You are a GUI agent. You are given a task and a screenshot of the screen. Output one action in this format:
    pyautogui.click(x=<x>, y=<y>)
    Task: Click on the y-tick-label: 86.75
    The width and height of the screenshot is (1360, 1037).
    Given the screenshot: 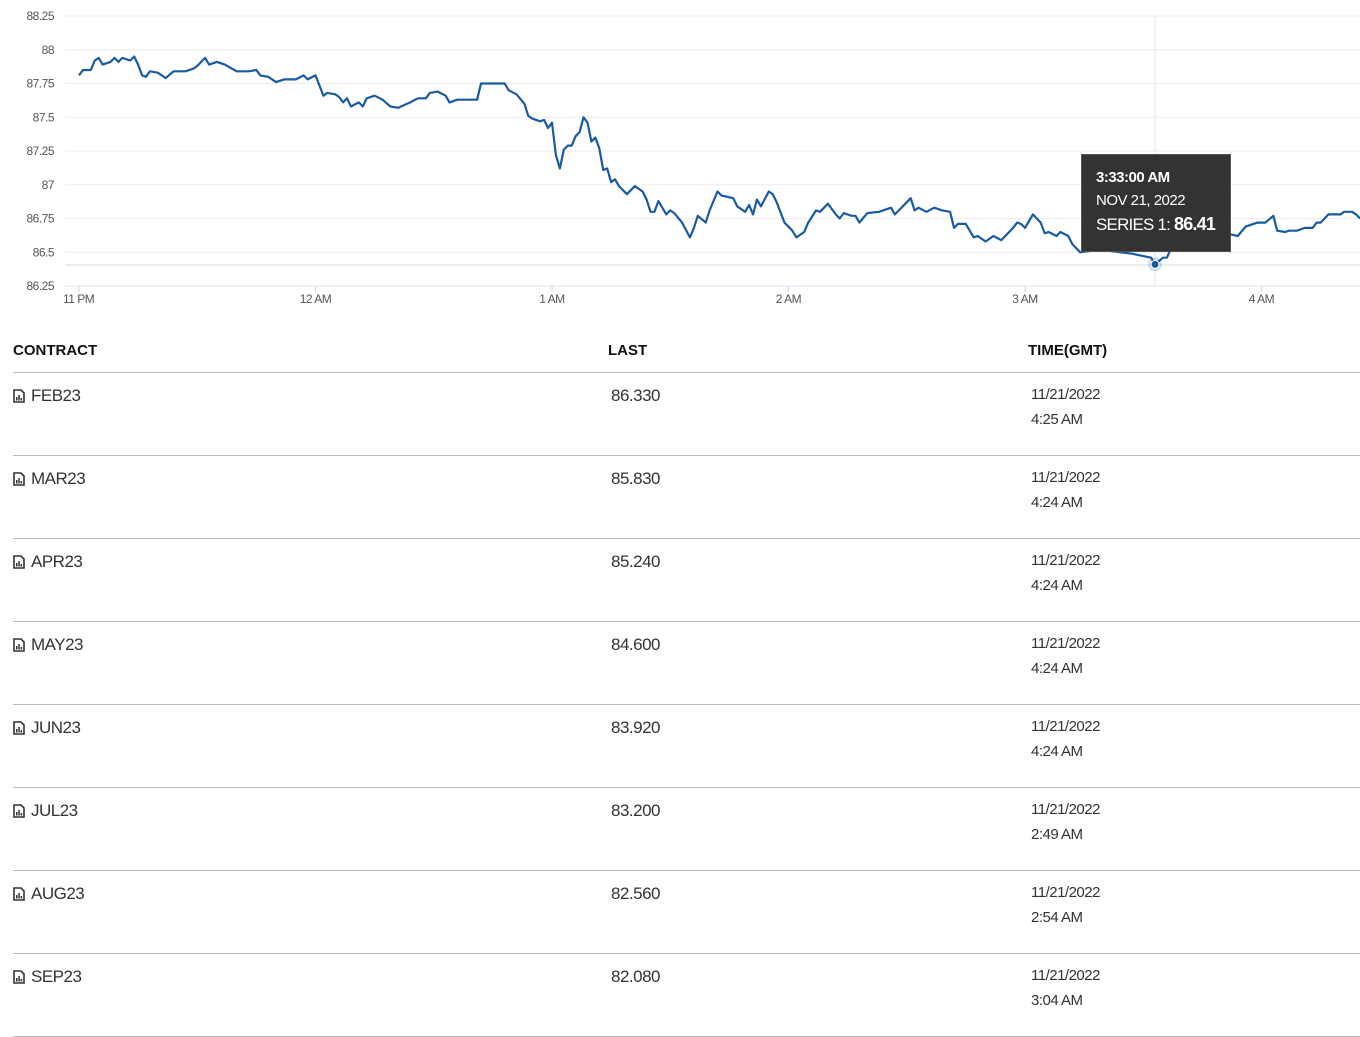 What is the action you would take?
    pyautogui.click(x=40, y=219)
    